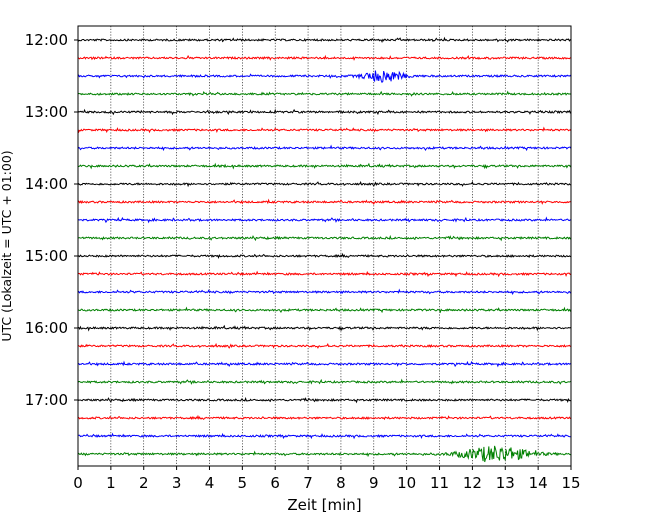 The width and height of the screenshot is (650, 520). I want to click on x-tick-label: 6, so click(275, 483).